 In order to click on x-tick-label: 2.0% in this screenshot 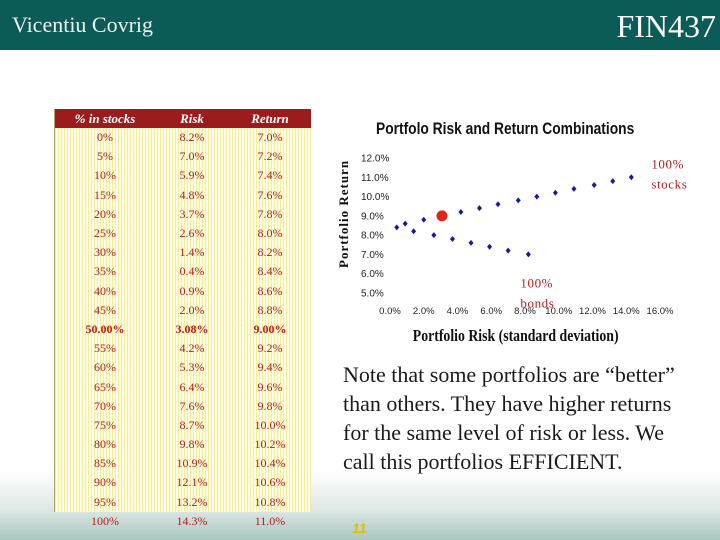, I will do `click(424, 311)`.